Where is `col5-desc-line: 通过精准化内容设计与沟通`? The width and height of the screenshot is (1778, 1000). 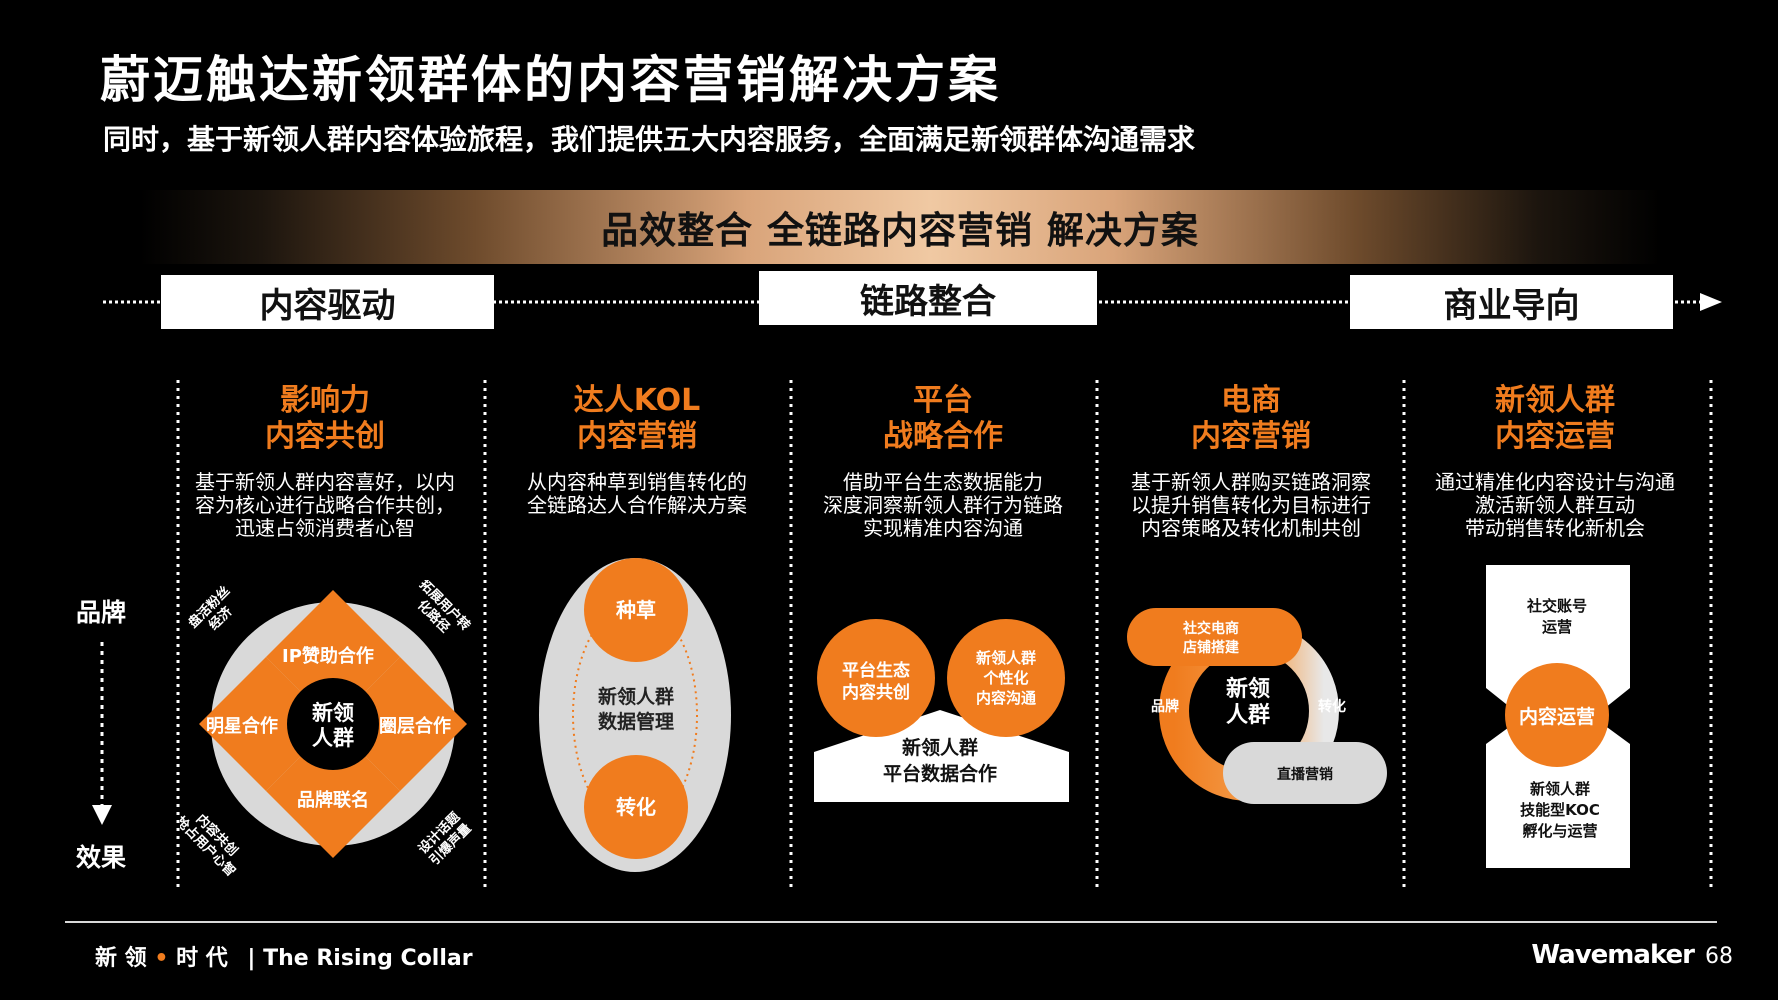 col5-desc-line: 通过精准化内容设计与沟通 is located at coordinates (1555, 482).